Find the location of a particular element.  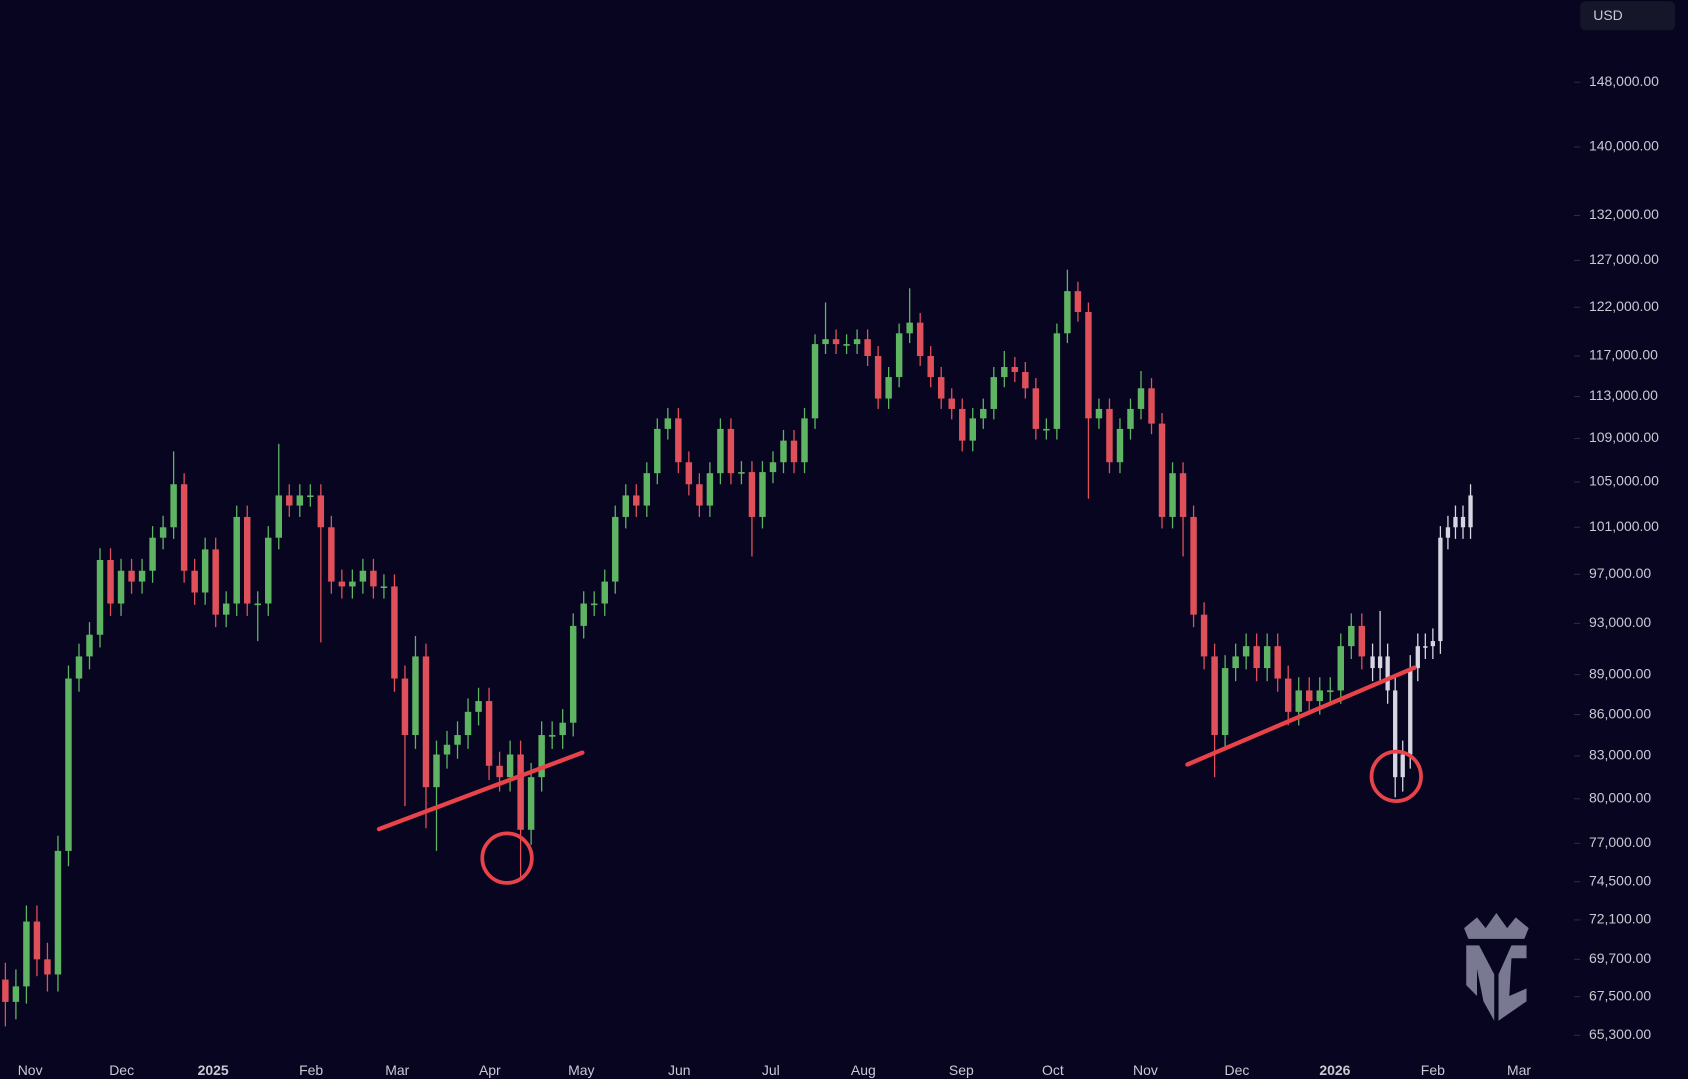

x-tick-label: Jul is located at coordinates (771, 1070).